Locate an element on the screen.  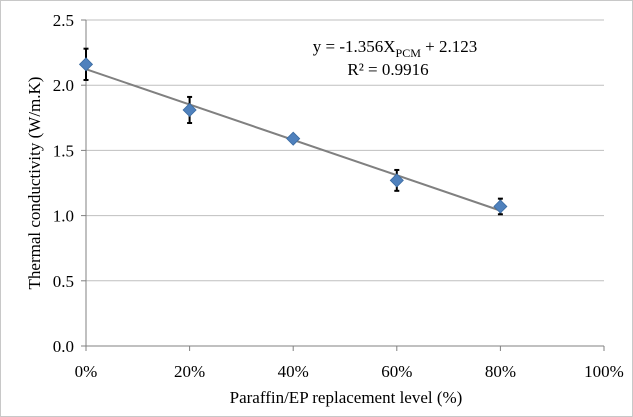
equation-main: y = -1.356X is located at coordinates (354, 46).